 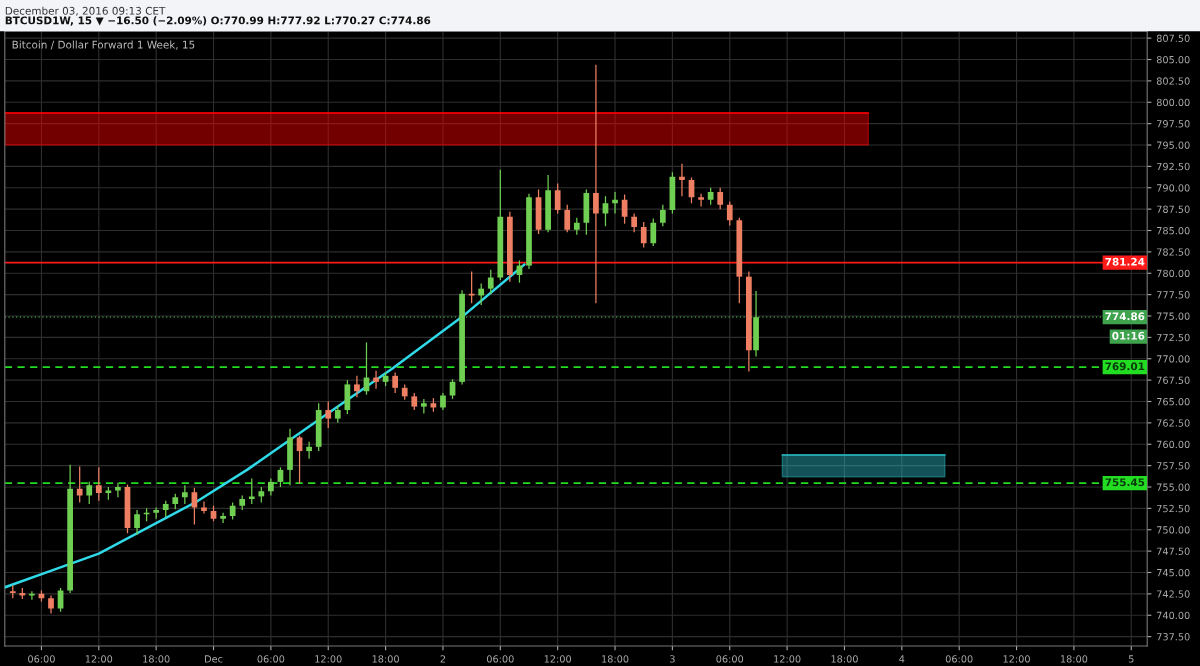 I want to click on y-tick-label: 762.50, so click(x=1173, y=423).